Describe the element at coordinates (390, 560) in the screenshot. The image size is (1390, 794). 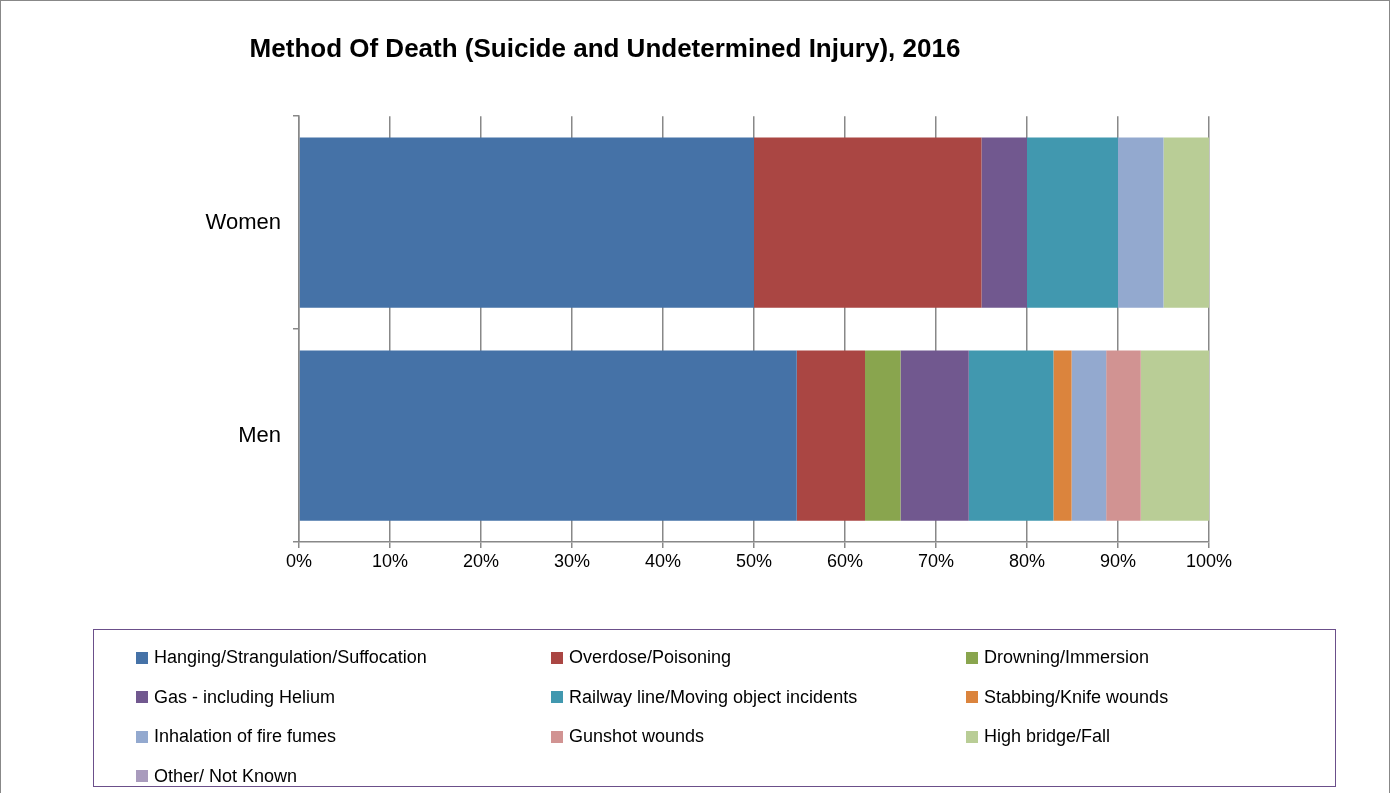
I see `x-tick-label: 10%` at that location.